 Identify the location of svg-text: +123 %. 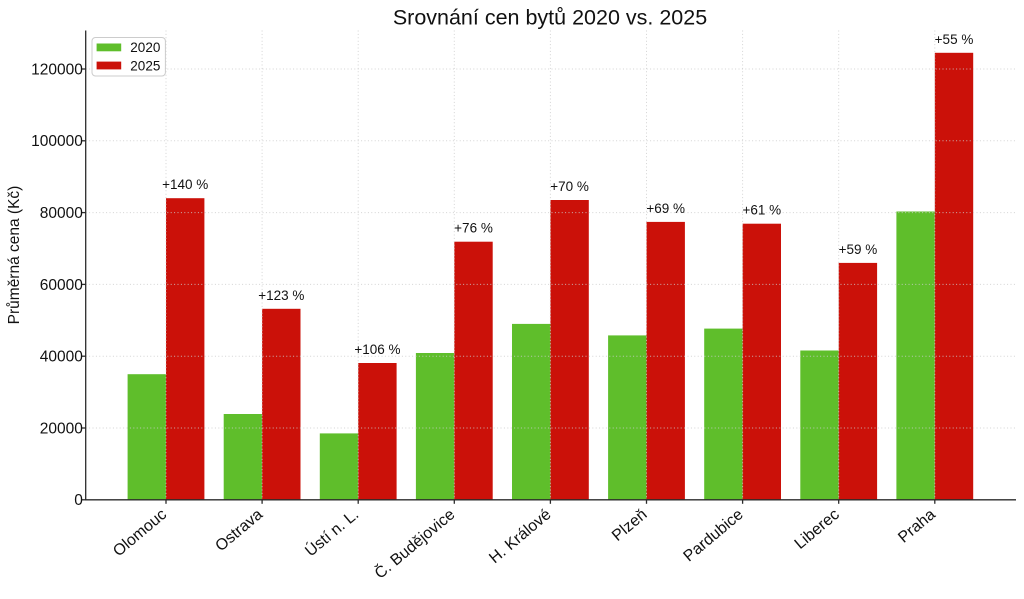
(281, 295).